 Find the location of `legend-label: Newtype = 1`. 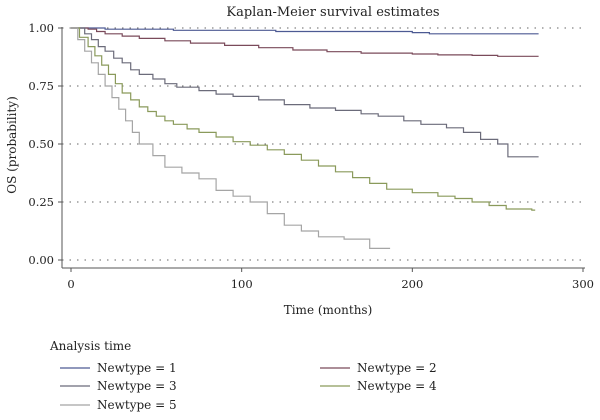

legend-label: Newtype = 1 is located at coordinates (137, 368).